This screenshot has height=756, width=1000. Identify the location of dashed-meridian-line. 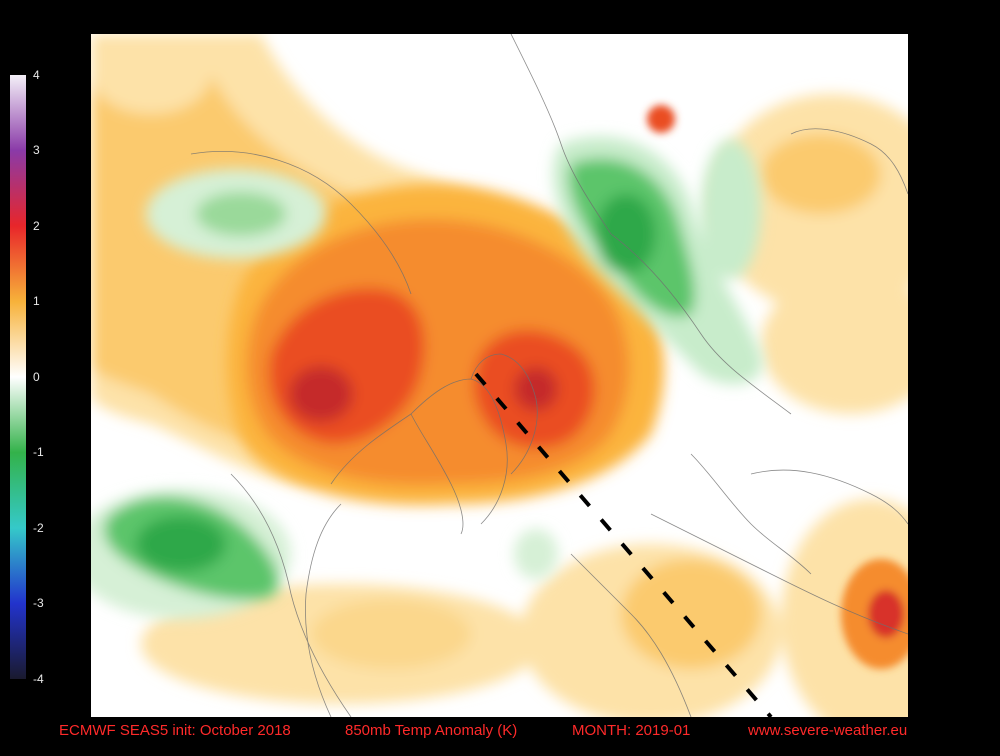
(623, 544).